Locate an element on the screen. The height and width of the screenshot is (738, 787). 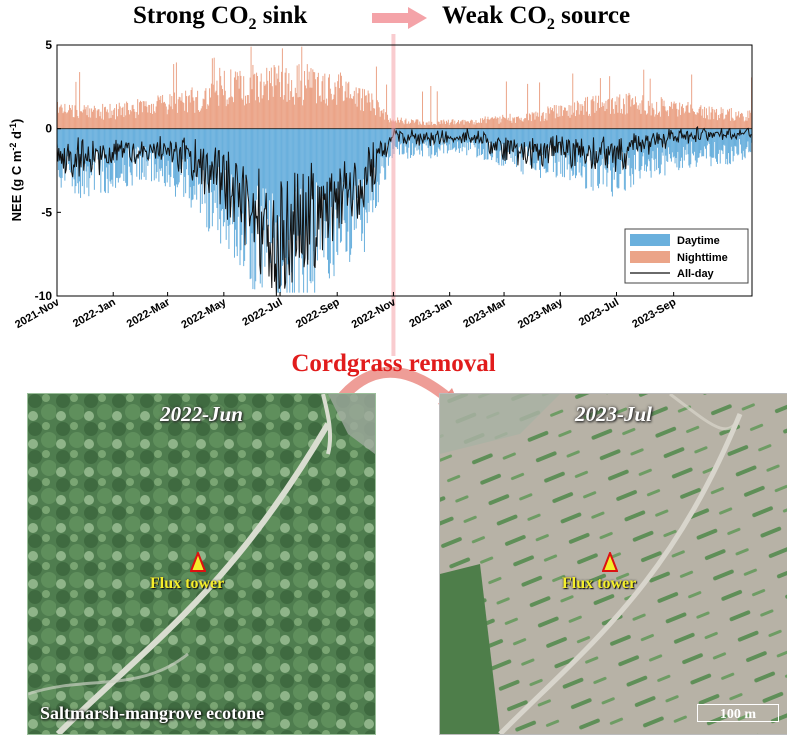
x-tick-label: 2022-Mar is located at coordinates (149, 313).